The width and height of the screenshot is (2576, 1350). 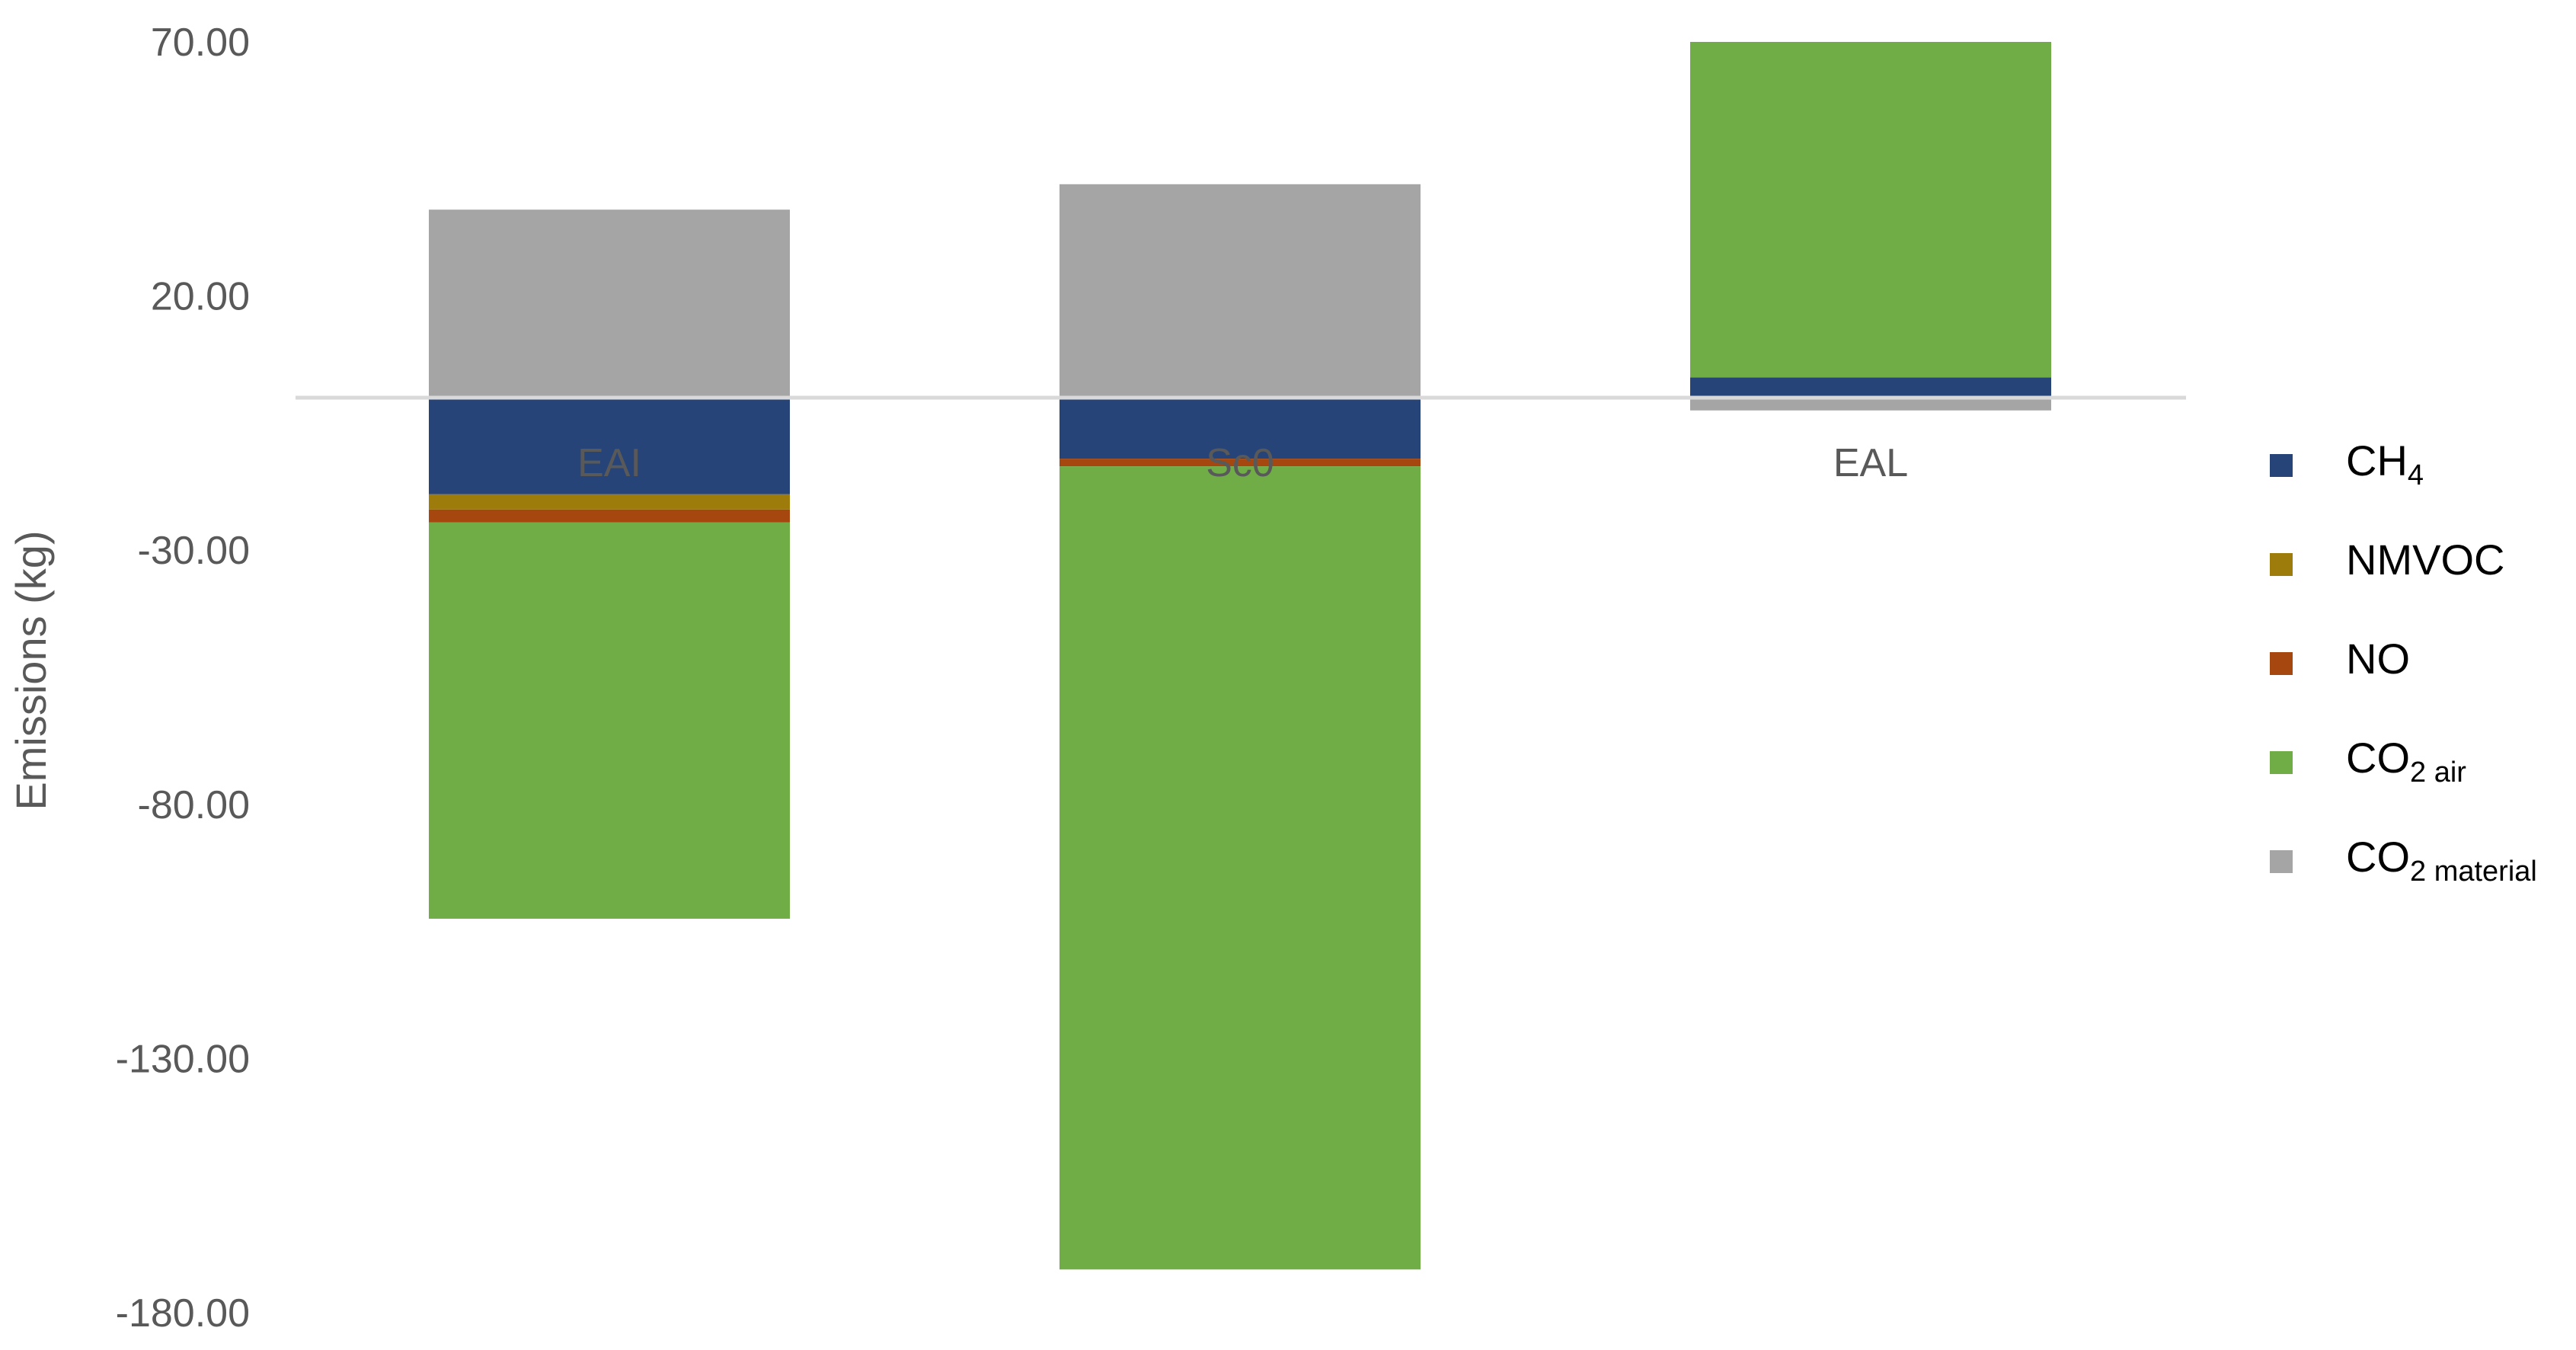 What do you see at coordinates (2385, 464) in the screenshot?
I see `legend-label-ch4: CH4` at bounding box center [2385, 464].